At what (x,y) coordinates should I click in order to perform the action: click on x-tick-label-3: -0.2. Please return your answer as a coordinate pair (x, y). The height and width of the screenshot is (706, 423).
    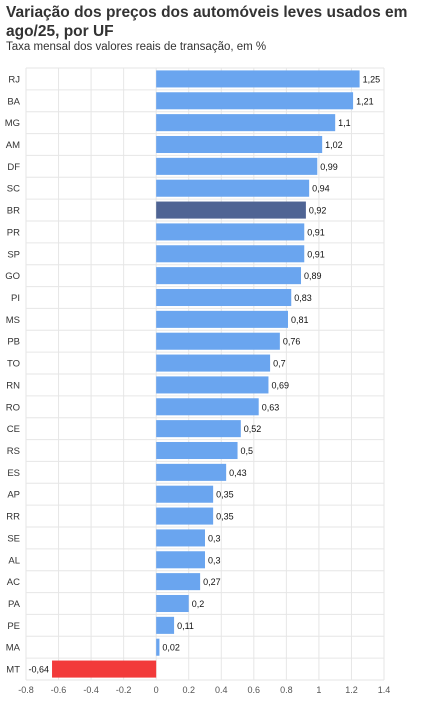
    Looking at the image, I should click on (124, 690).